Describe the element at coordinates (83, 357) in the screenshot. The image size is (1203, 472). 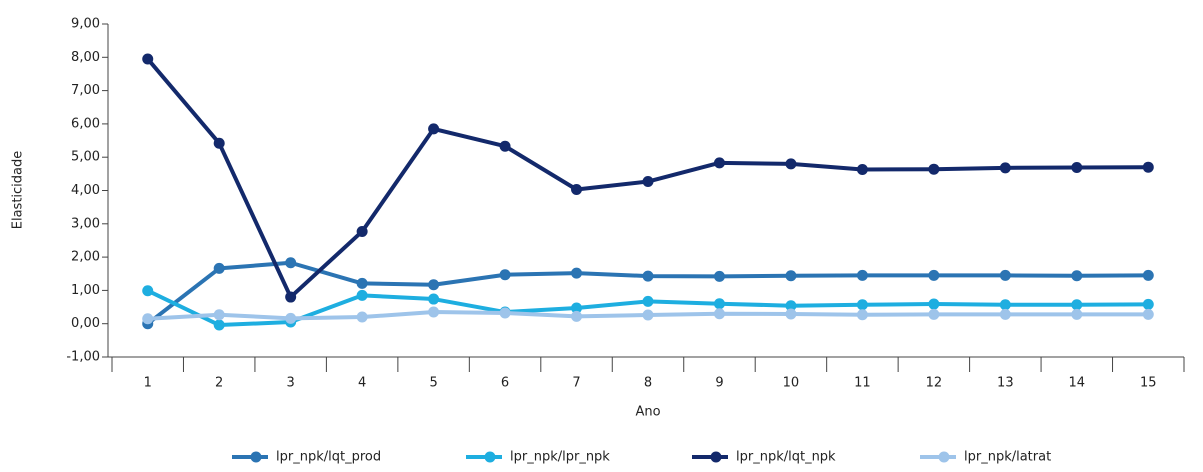
I see `y-tick-label: -1,00` at that location.